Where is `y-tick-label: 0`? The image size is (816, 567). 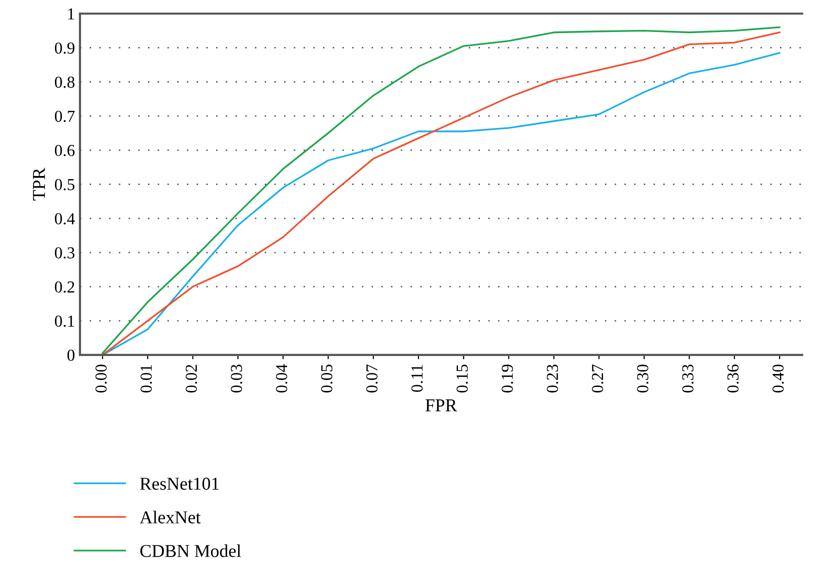 y-tick-label: 0 is located at coordinates (70, 355).